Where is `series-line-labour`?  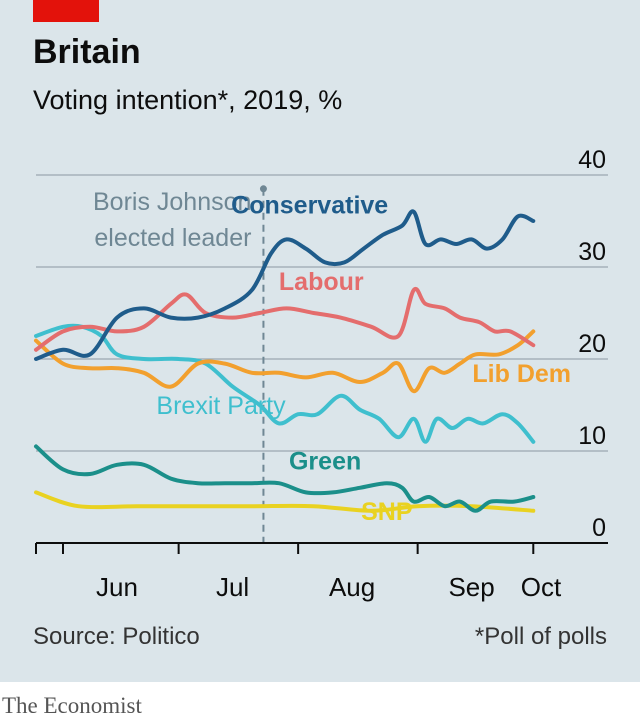 series-line-labour is located at coordinates (285, 319).